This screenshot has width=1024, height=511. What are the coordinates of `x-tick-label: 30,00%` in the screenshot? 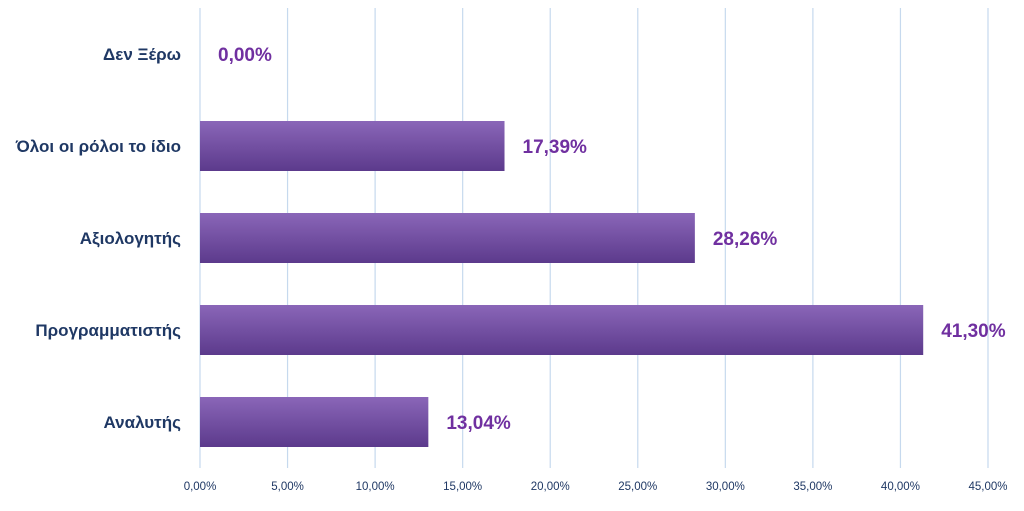 It's located at (725, 487).